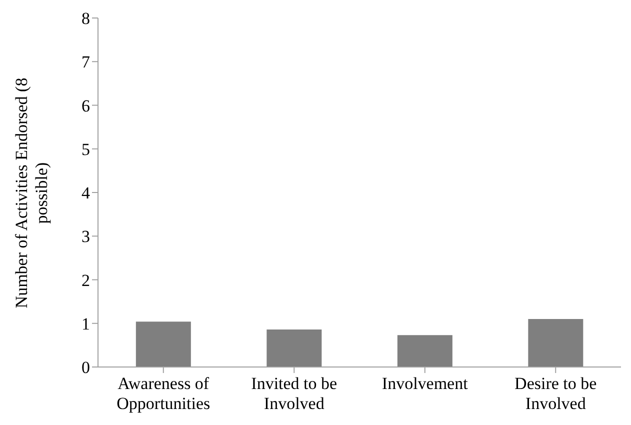  I want to click on x-tick-label: Awareness of Opportunities, so click(163, 393).